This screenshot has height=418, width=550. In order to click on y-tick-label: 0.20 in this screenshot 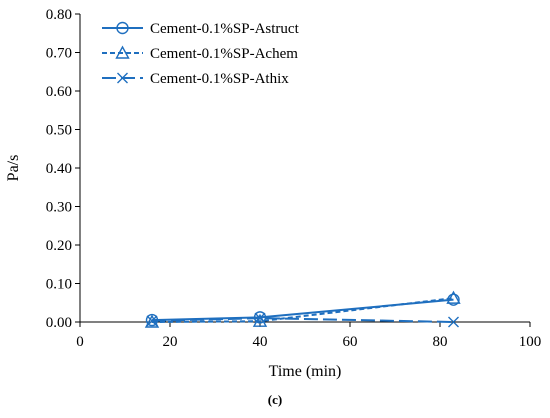, I will do `click(59, 246)`.